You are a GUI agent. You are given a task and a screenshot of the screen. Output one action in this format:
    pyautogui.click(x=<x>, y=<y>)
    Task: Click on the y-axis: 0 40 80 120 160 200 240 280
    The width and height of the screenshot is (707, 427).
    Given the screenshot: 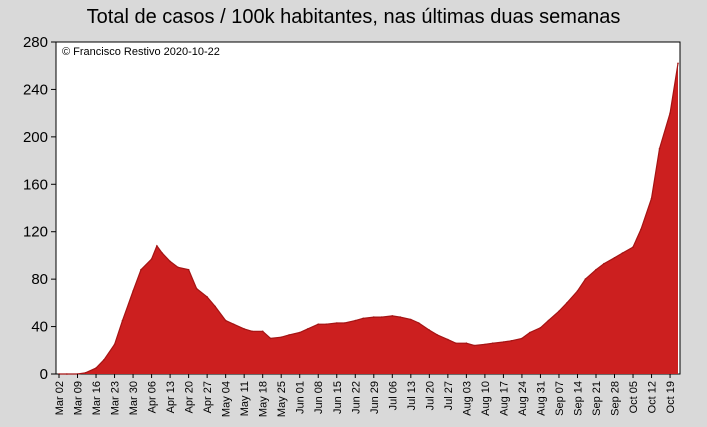 What is the action you would take?
    pyautogui.click(x=39, y=208)
    